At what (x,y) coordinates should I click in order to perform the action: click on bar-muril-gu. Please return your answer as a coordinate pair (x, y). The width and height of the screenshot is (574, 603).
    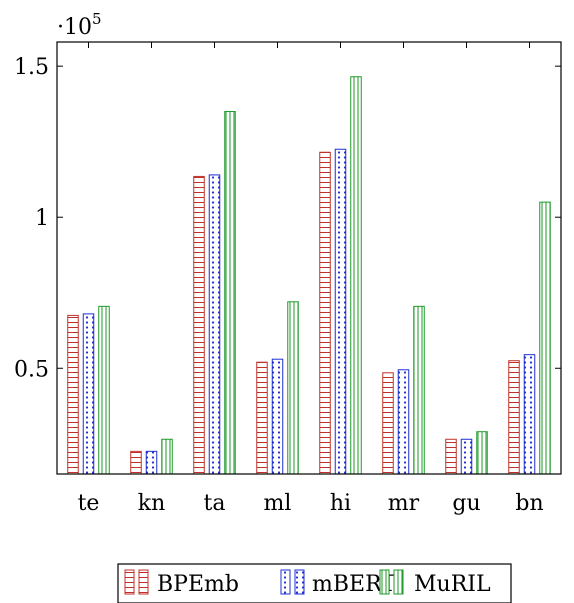
    Looking at the image, I should click on (482, 453).